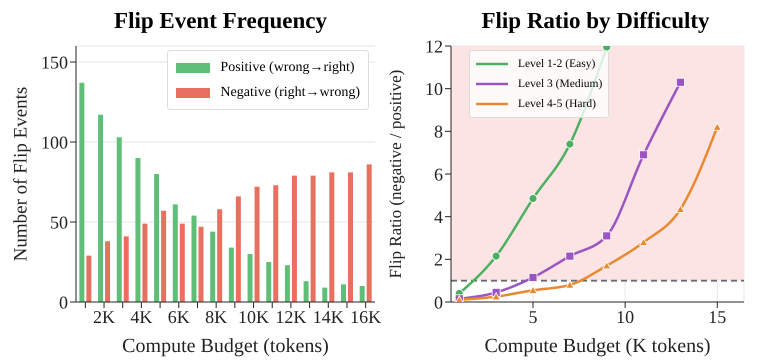 This screenshot has width=766, height=362. Describe the element at coordinates (328, 316) in the screenshot. I see `x-tick-label: 14K` at that location.